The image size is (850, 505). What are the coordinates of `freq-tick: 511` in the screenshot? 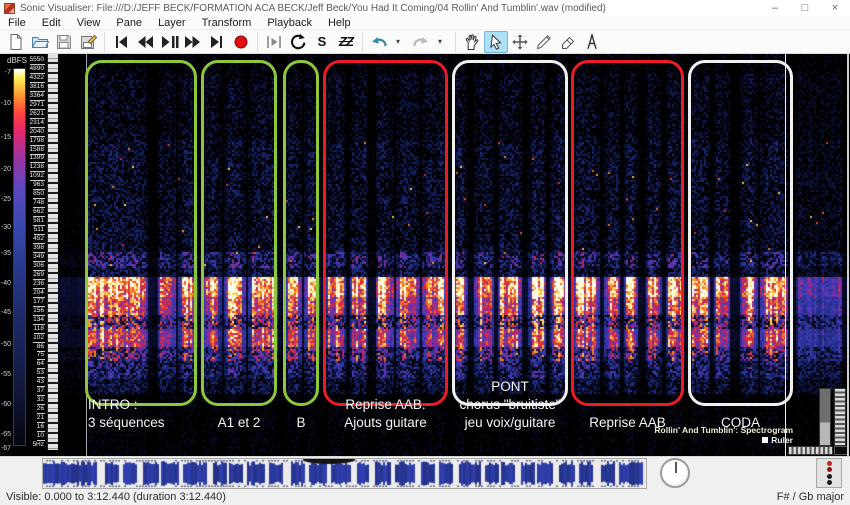 It's located at (39, 231).